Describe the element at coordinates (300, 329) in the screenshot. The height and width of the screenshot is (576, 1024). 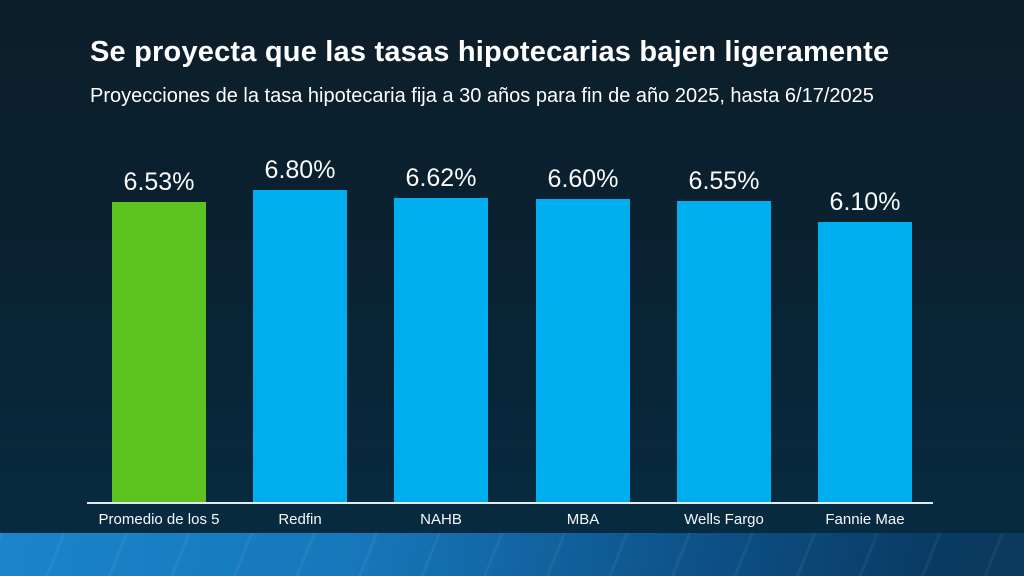
I see `bar-redfin: 6.80%` at that location.